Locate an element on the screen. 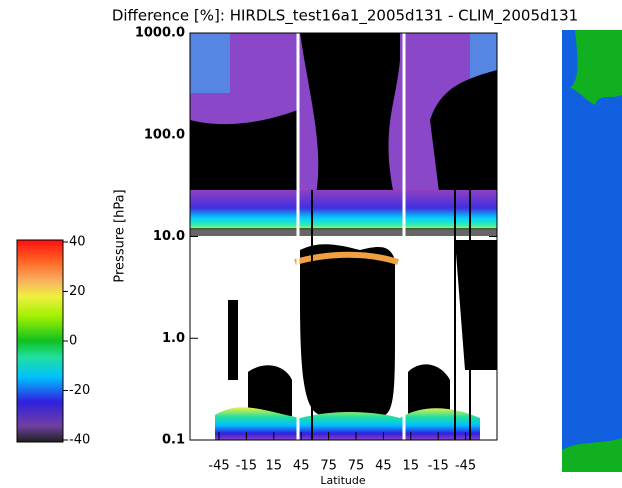 This screenshot has height=488, width=622. y-tick-label: 10.0 is located at coordinates (169, 236).